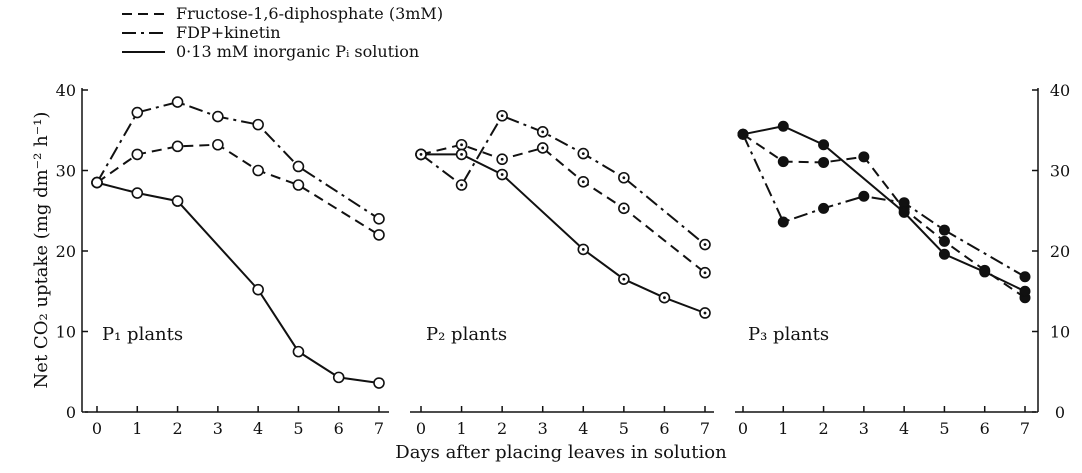  I want to click on y-axis-title: Net CO₂ uptake (mg dm⁻² h⁻¹), so click(41, 250).